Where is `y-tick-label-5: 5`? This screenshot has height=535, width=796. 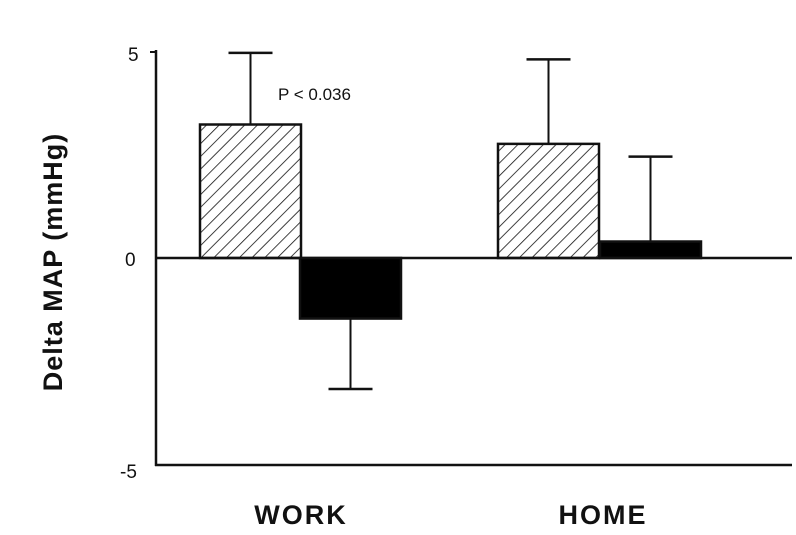
y-tick-label-5: 5 is located at coordinates (133, 55).